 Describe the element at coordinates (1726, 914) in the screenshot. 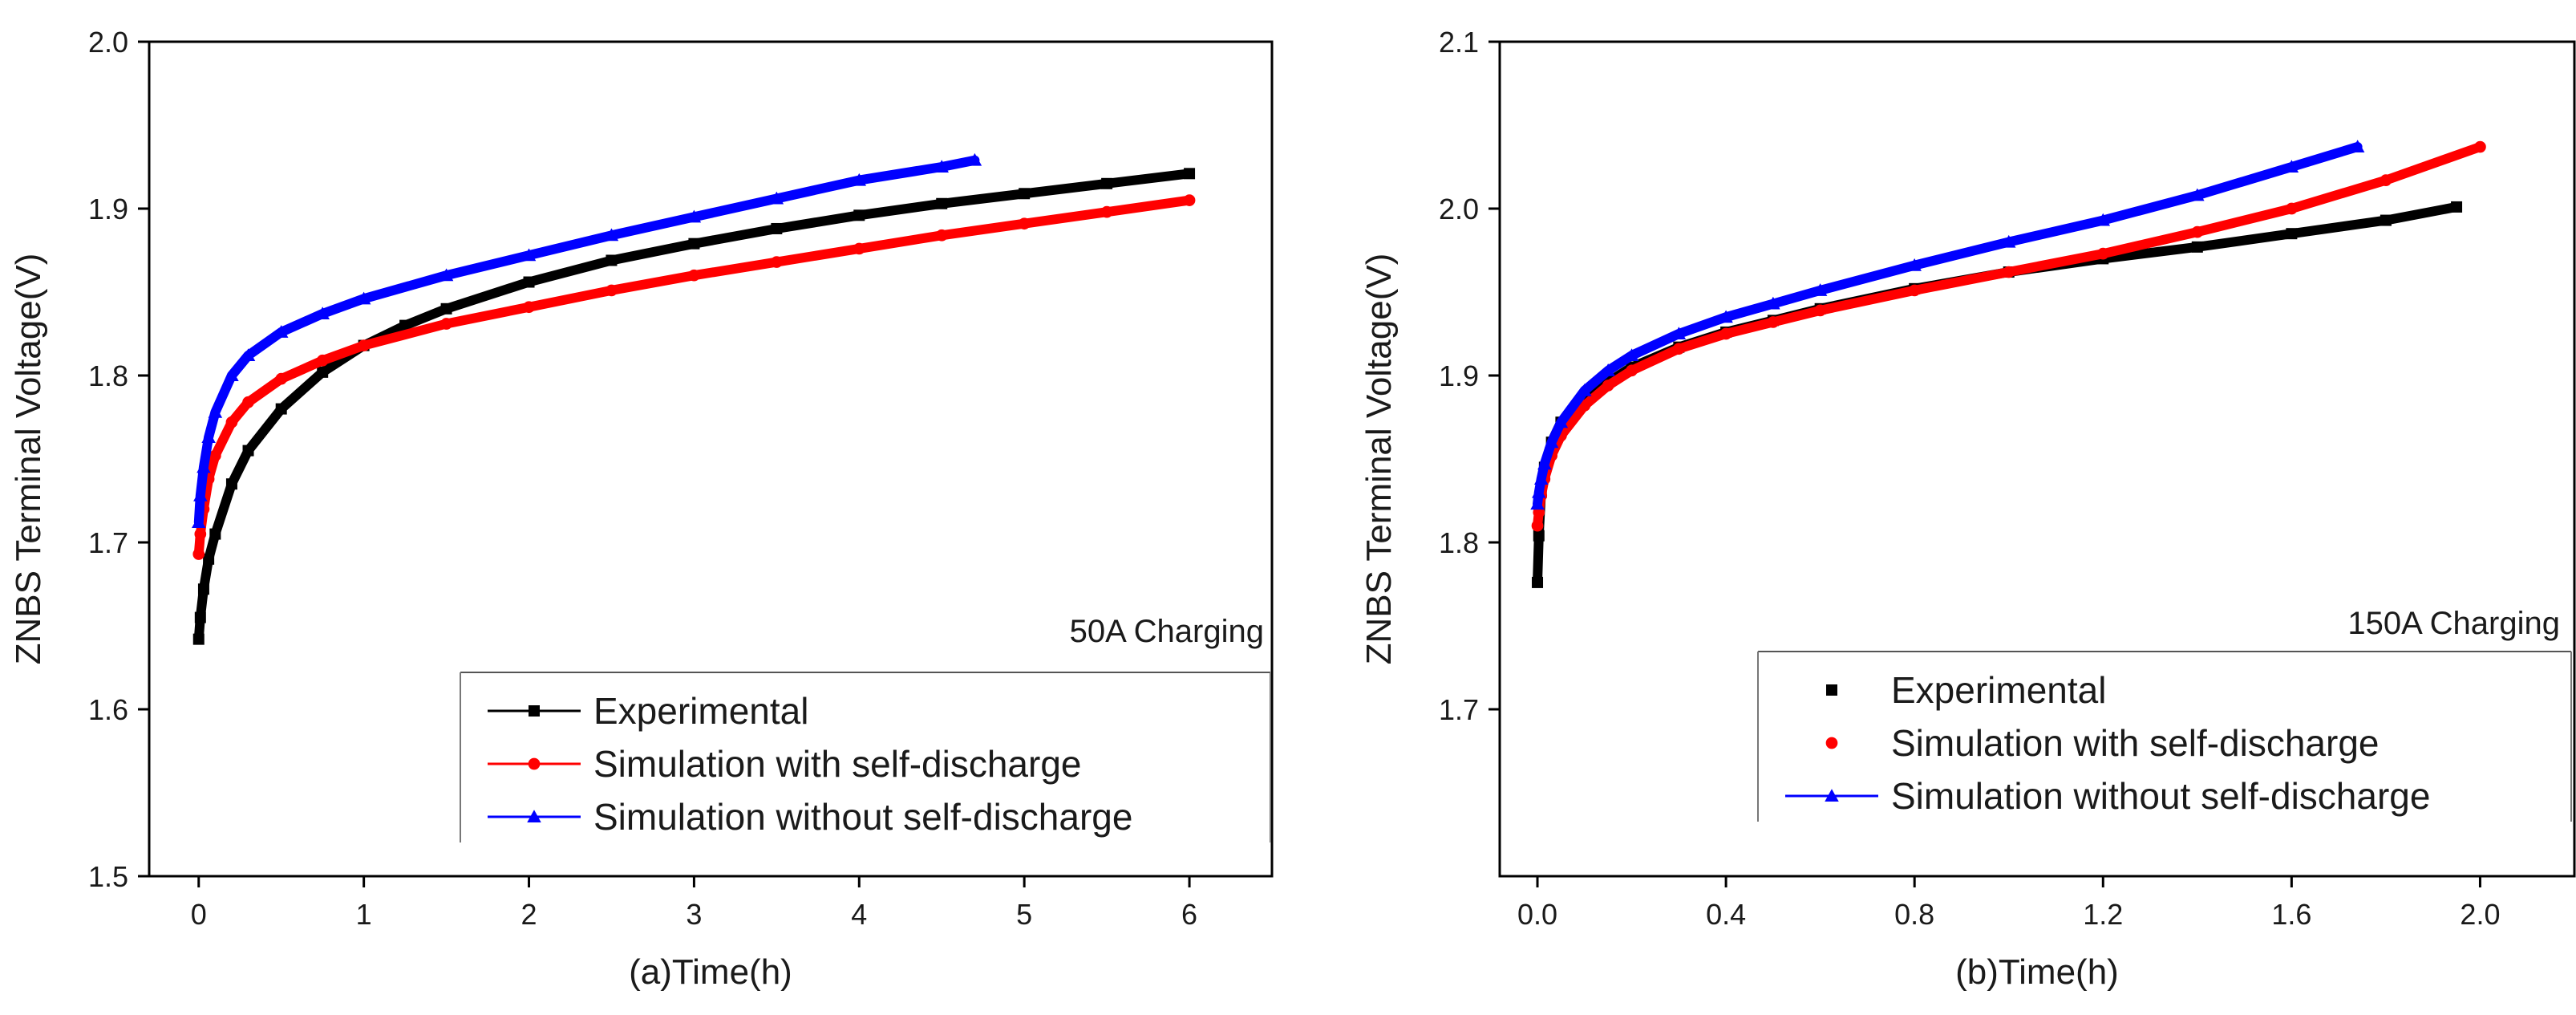

I see `x-tick-label: 0.4` at that location.